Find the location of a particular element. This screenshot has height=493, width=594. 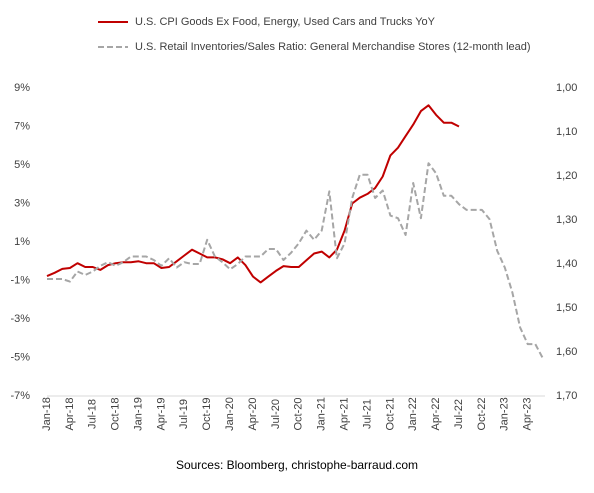

y-tick-label: -7% is located at coordinates (20, 396).